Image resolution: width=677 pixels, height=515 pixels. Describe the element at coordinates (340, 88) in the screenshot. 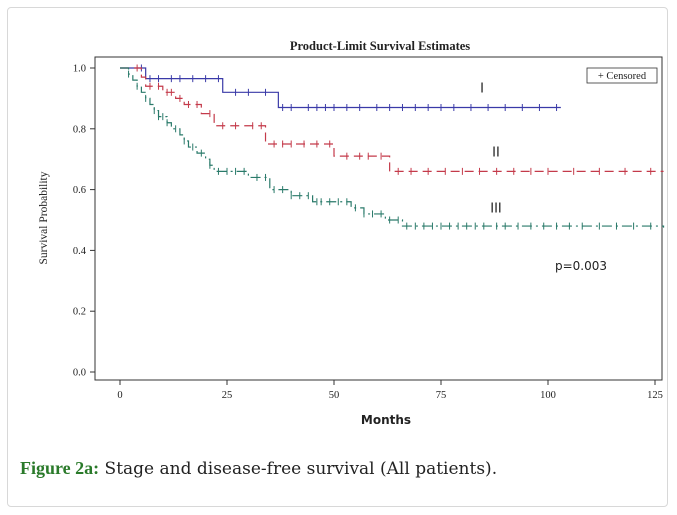

I see `series-line-i` at that location.